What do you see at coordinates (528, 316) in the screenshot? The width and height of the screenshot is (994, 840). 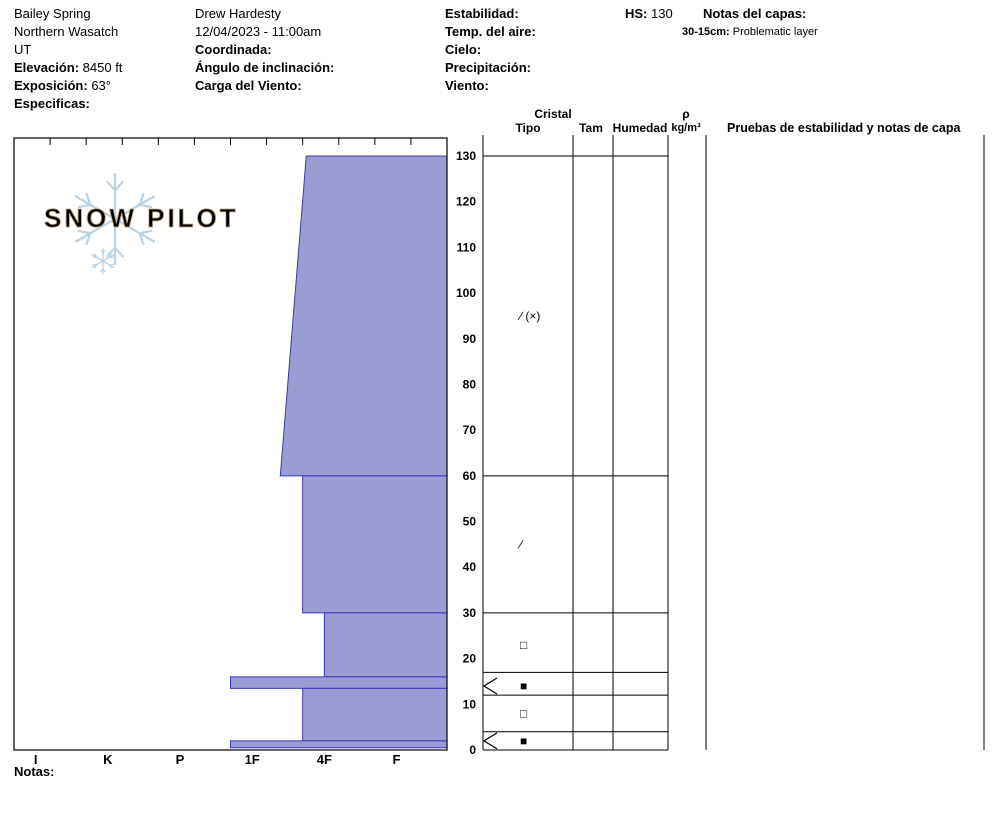 I see `grain-type-symbol: ∕ (×)` at bounding box center [528, 316].